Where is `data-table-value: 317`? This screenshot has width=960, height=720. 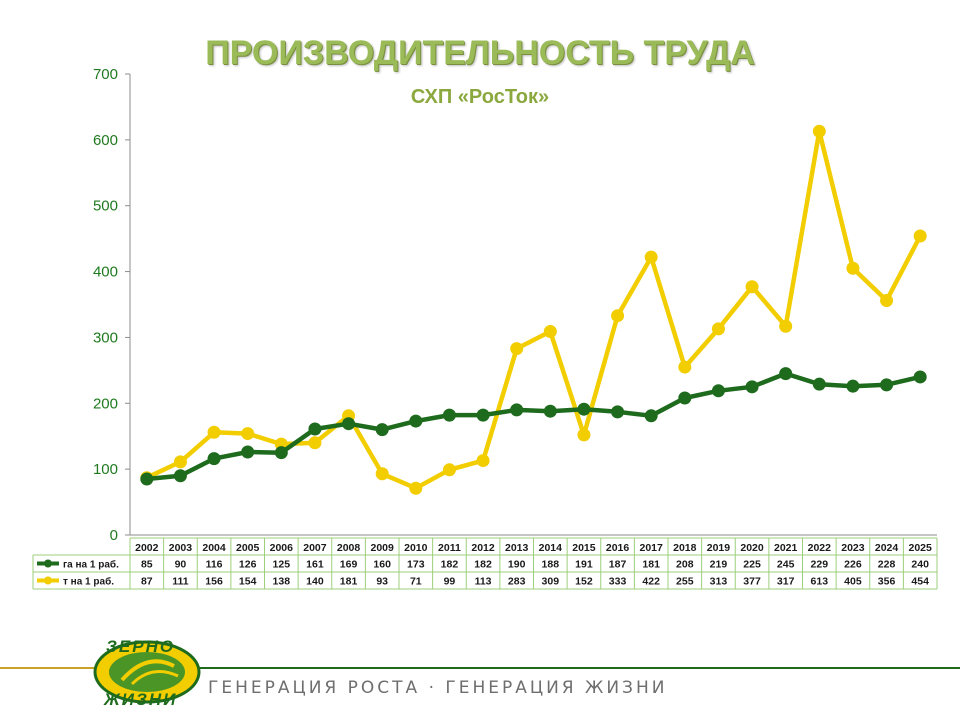 data-table-value: 317 is located at coordinates (786, 582).